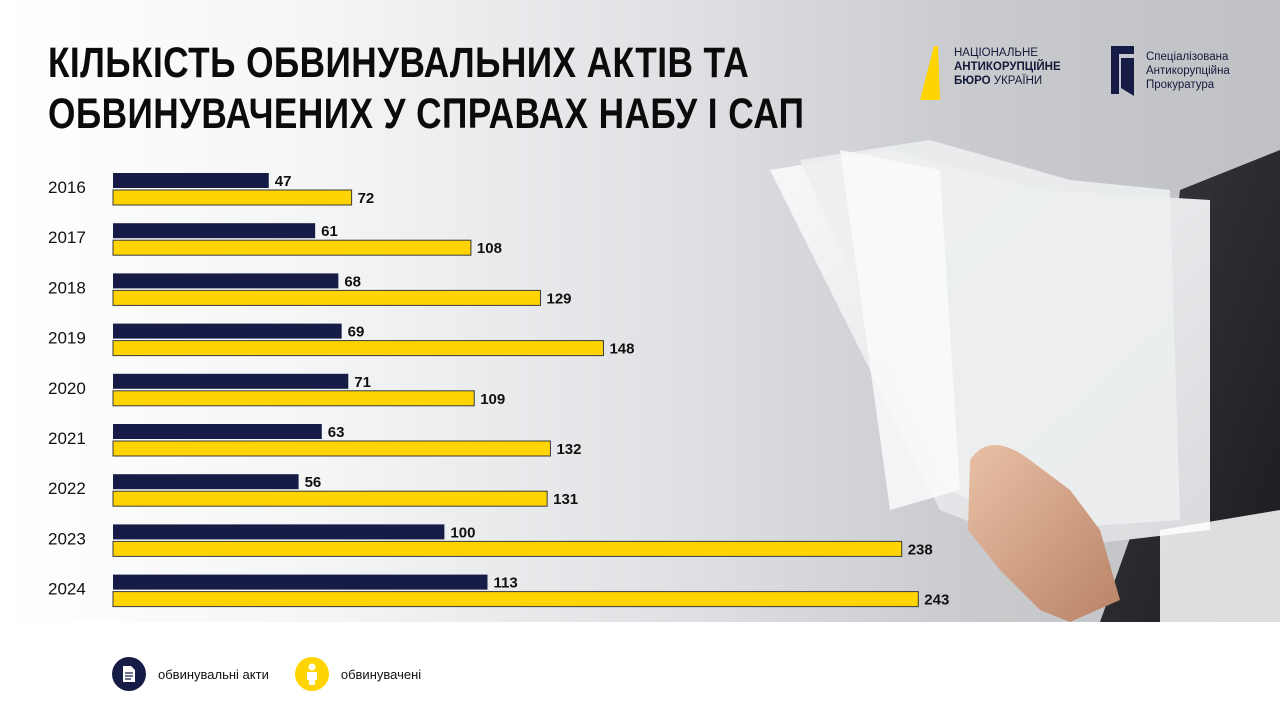  I want to click on value-label-accused: 132, so click(568, 449).